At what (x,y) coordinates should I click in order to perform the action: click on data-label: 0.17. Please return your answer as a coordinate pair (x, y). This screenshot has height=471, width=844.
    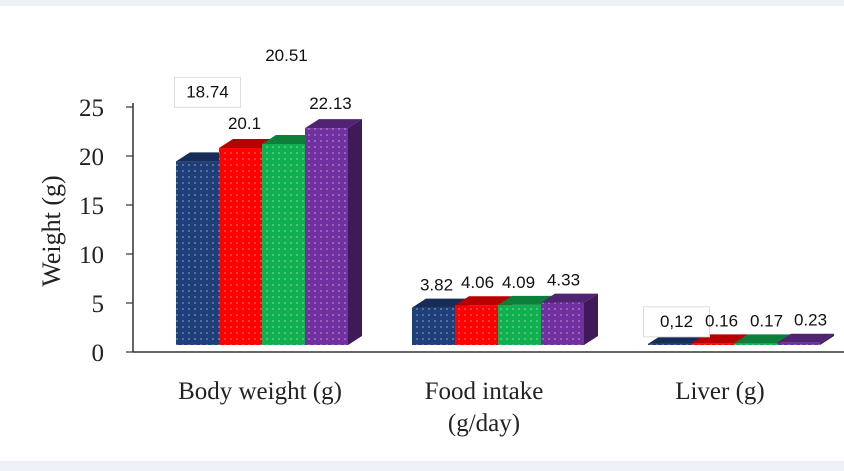
    Looking at the image, I should click on (766, 320).